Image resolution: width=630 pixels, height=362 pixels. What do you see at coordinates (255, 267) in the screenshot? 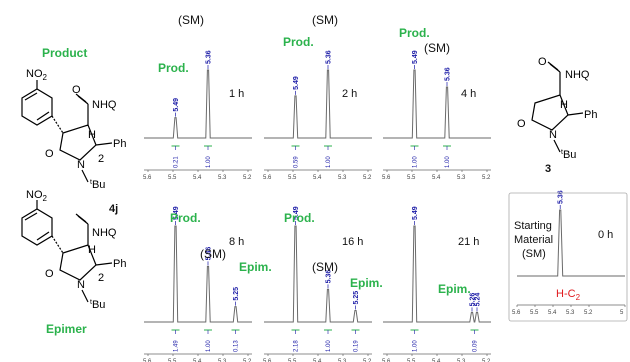
I see `epim-label-8h: Epim.` at bounding box center [255, 267].